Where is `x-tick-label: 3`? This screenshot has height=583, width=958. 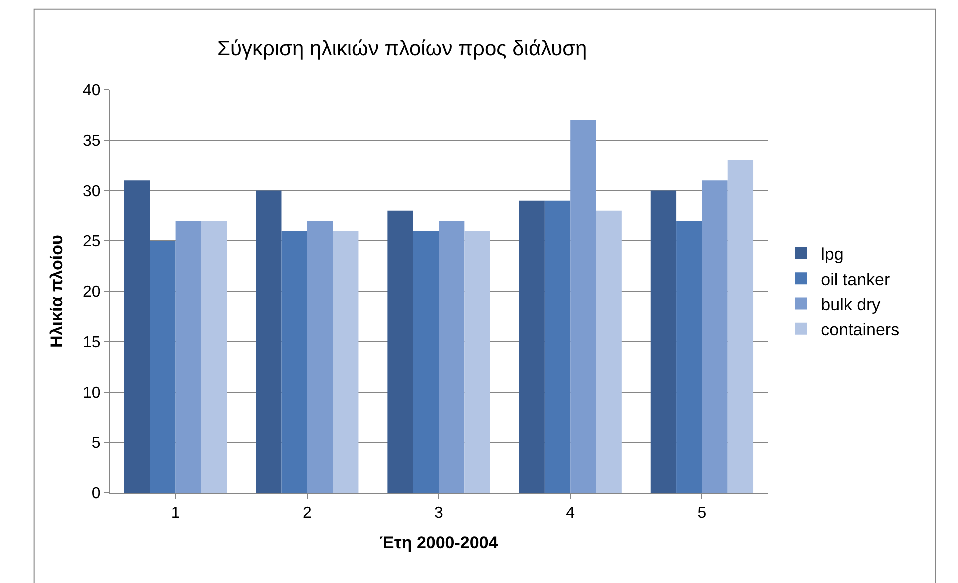
x-tick-label: 3 is located at coordinates (439, 513).